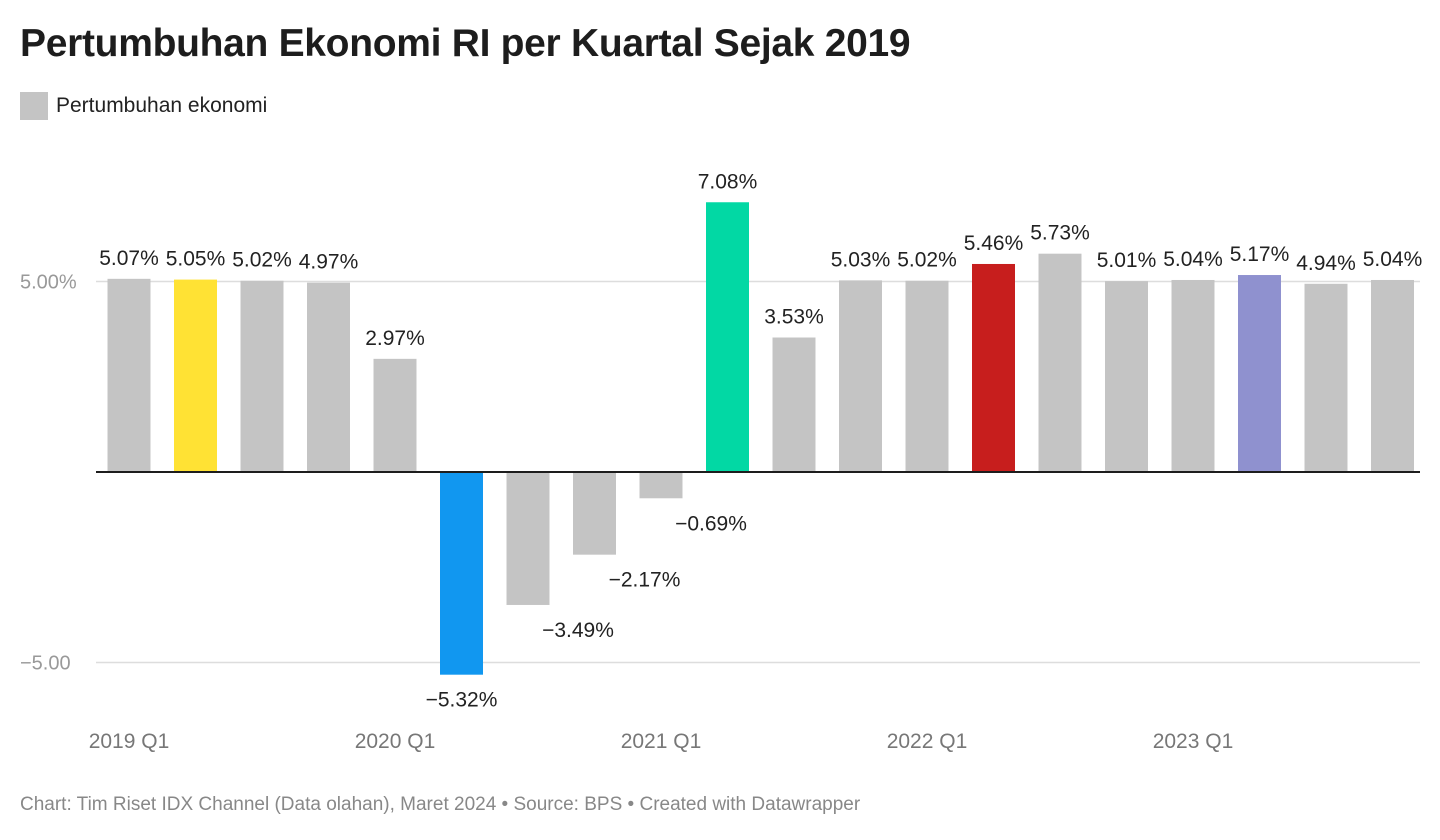 The height and width of the screenshot is (840, 1440). I want to click on value-label: 3.53%, so click(794, 317).